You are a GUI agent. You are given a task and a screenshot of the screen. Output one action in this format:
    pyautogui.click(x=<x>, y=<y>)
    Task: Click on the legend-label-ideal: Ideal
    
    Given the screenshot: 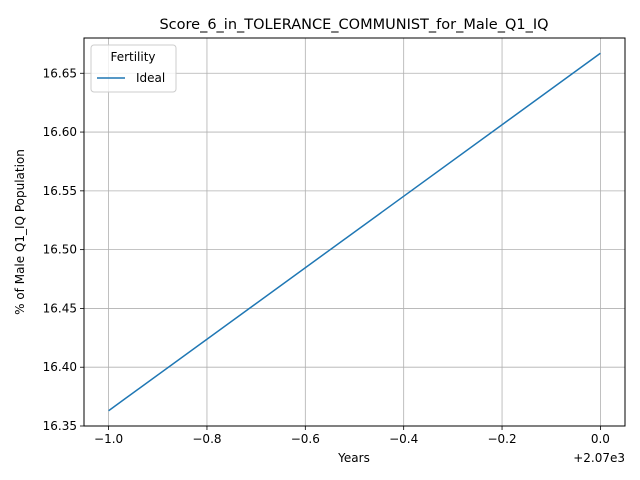 What is the action you would take?
    pyautogui.click(x=150, y=78)
    